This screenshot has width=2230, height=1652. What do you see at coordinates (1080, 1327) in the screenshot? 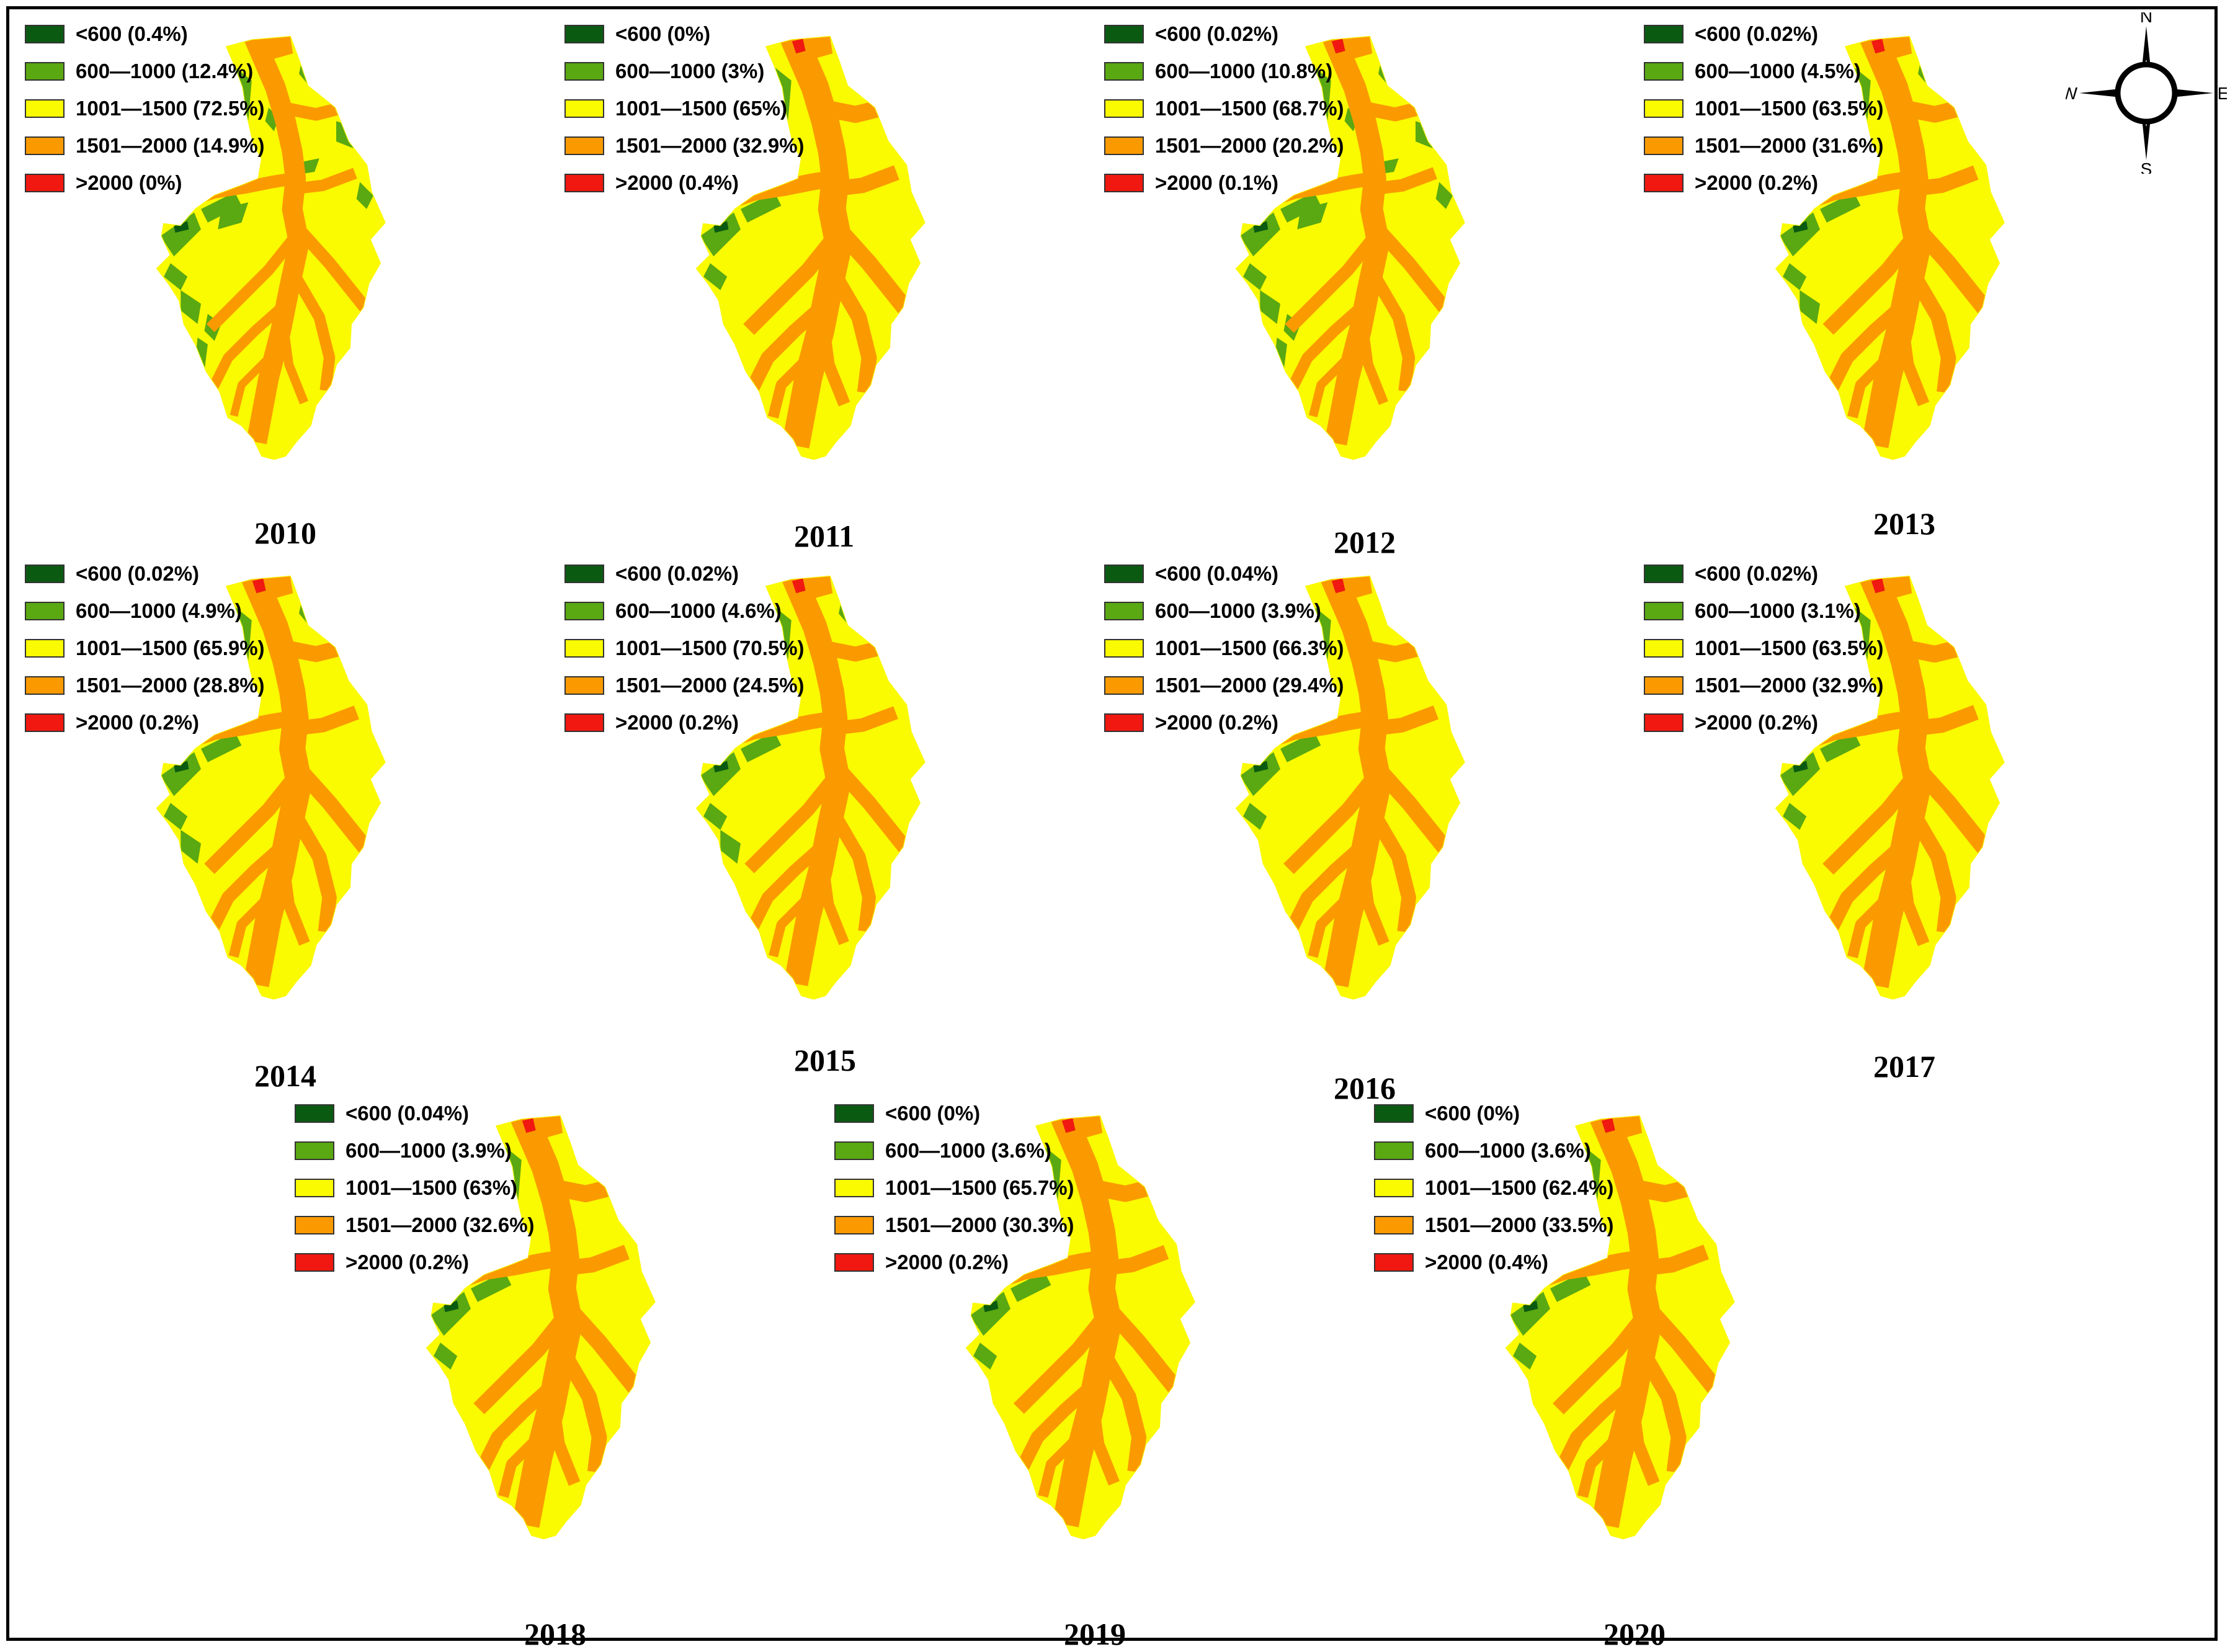
I see `watershed-map-2019` at bounding box center [1080, 1327].